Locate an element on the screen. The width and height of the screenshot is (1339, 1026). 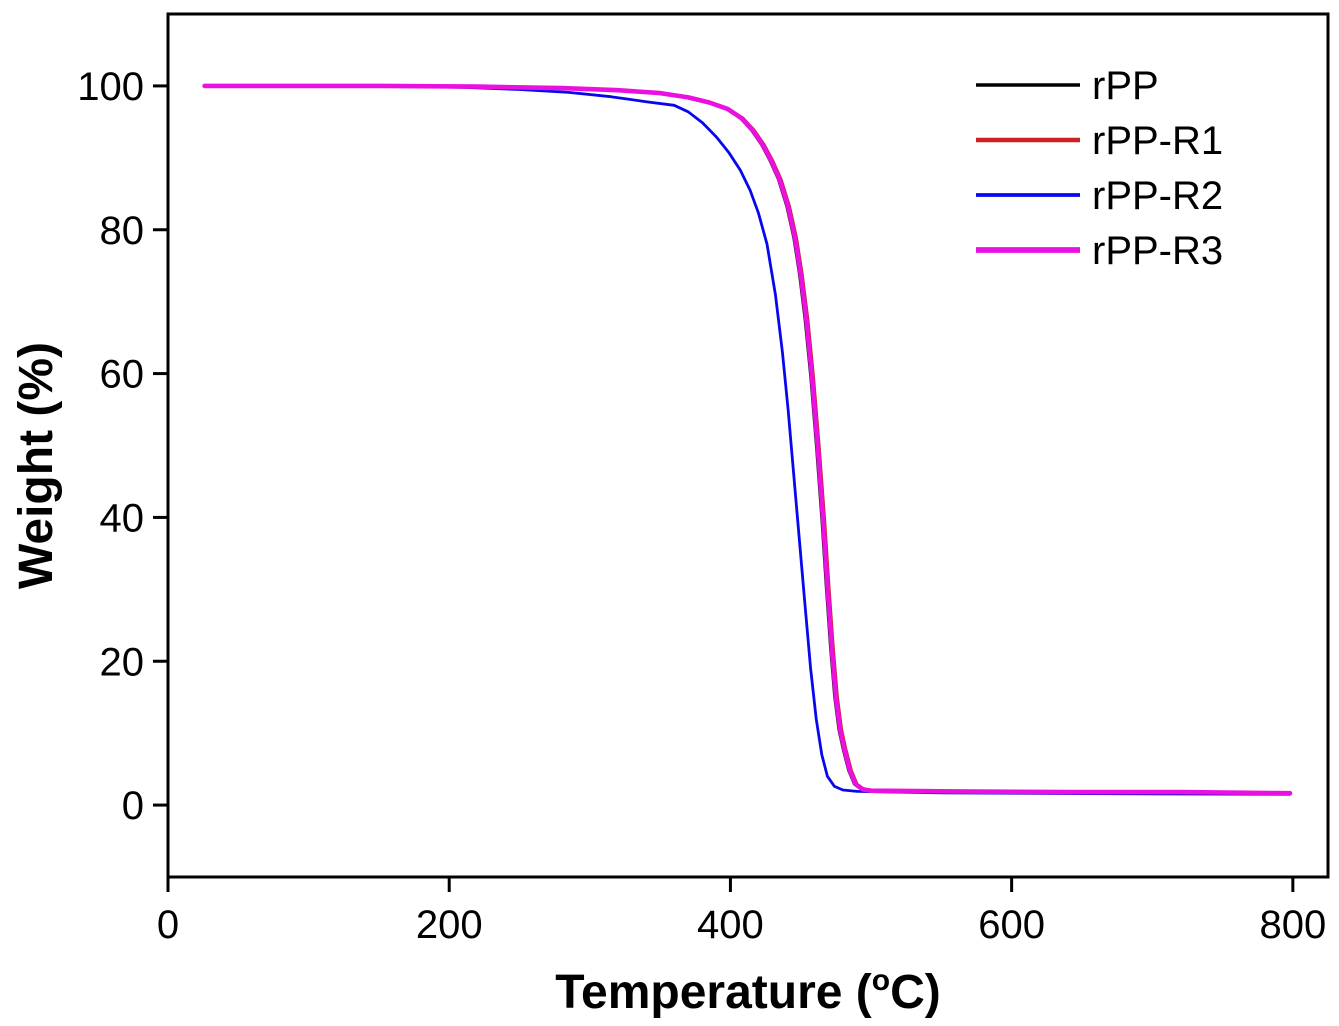
legend-entry-rPP-R3: rPP-R3 is located at coordinates (1099, 251).